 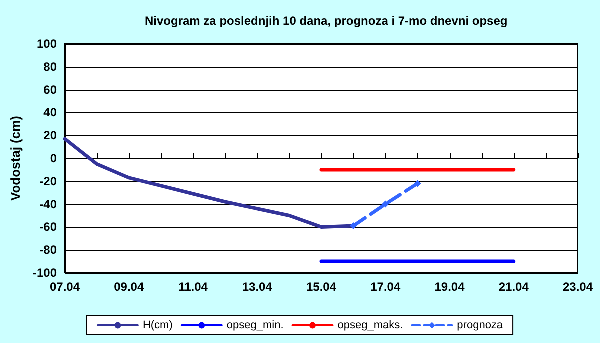 I want to click on y-tick-label: 40, so click(x=51, y=113).